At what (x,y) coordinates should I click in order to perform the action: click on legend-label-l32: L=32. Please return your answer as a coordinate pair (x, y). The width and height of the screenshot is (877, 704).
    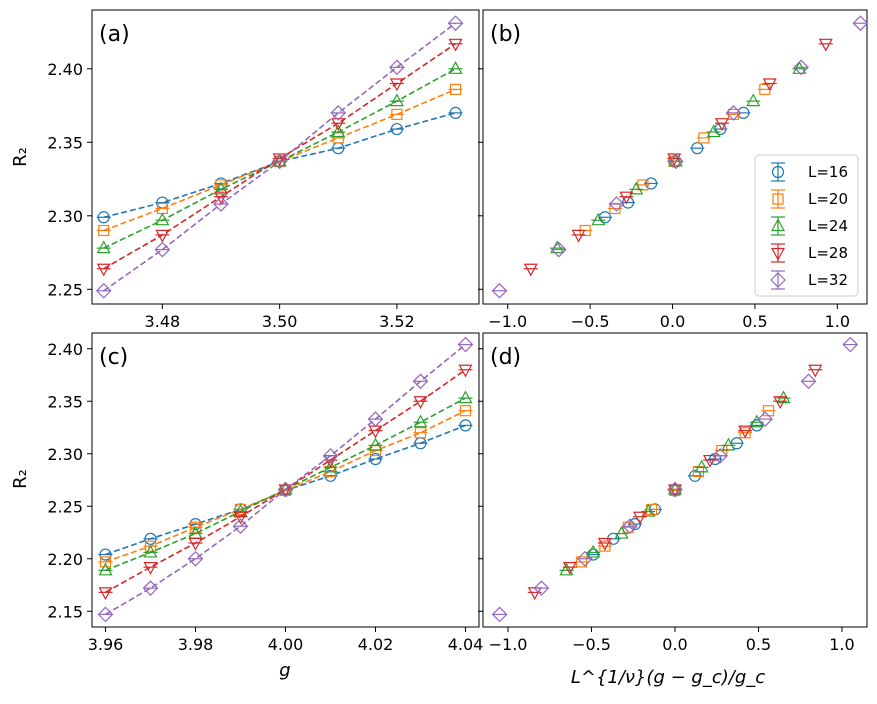
    Looking at the image, I should click on (828, 280).